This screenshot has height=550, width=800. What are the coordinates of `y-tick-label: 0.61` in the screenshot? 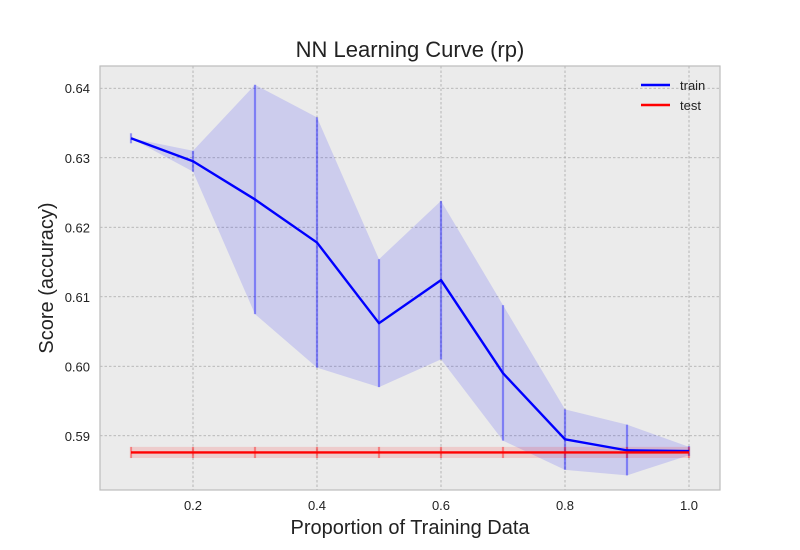 It's located at (77, 297).